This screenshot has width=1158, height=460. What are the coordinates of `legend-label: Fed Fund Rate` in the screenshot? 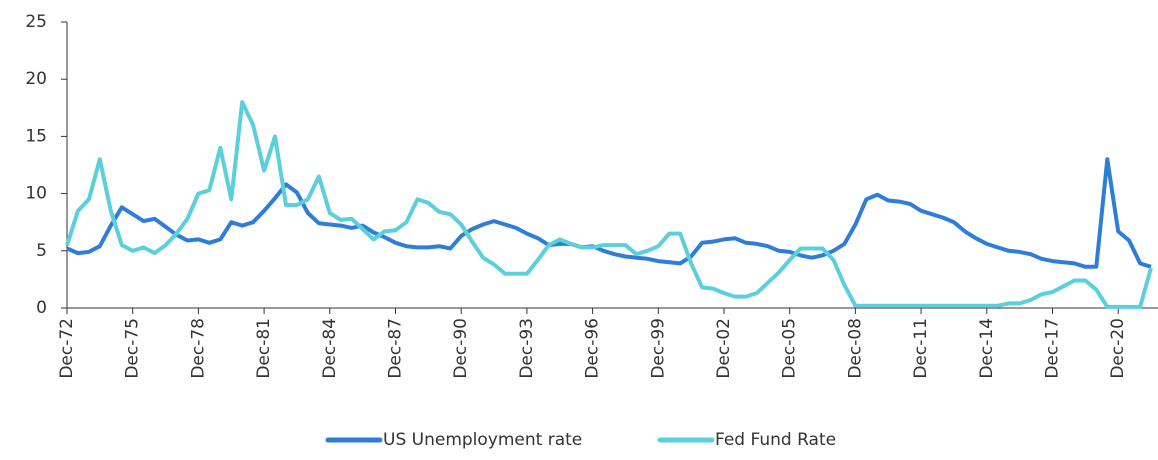 It's located at (775, 440).